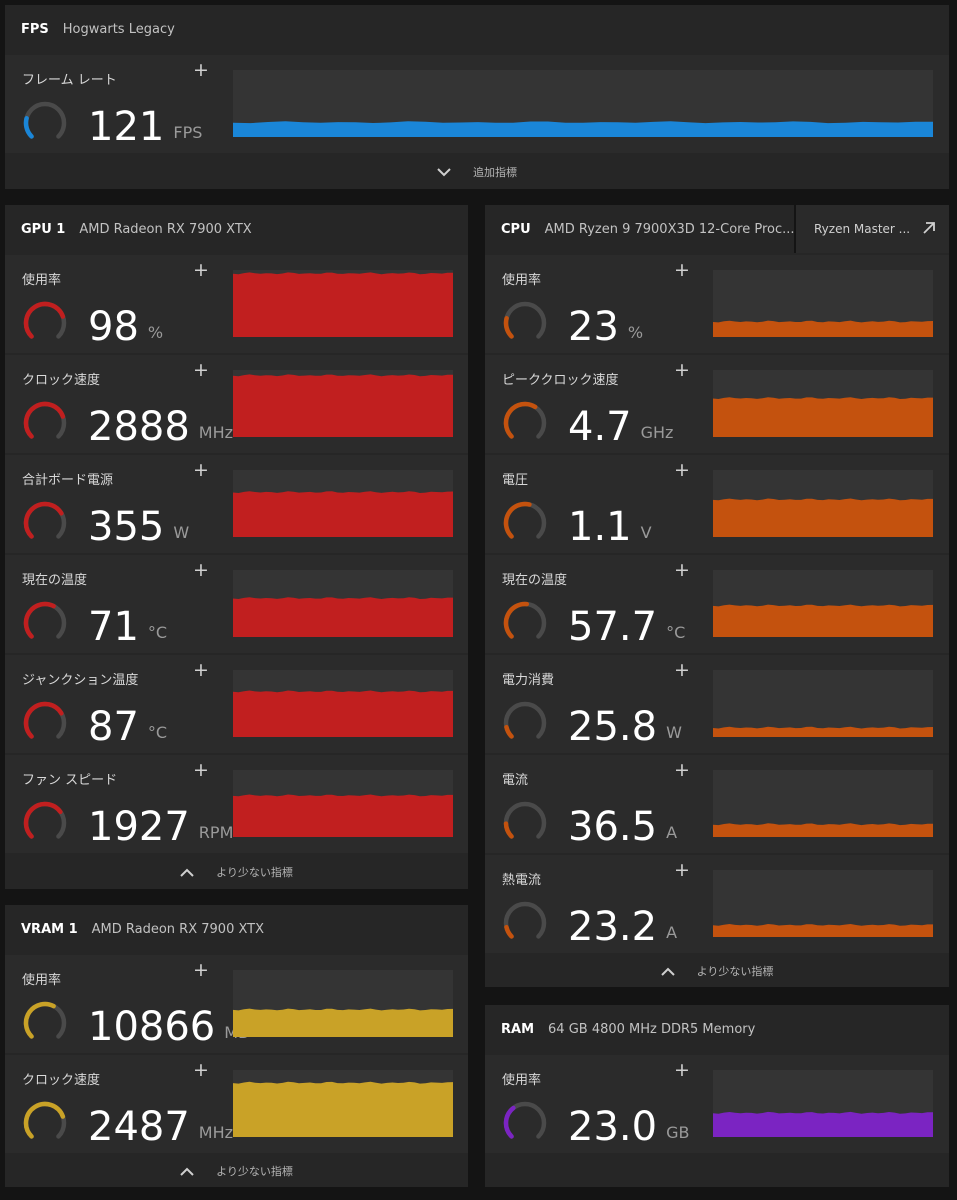 The image size is (957, 1200). I want to click on gpu-temp-metric: 現在の温度 + 71 °C, so click(236, 604).